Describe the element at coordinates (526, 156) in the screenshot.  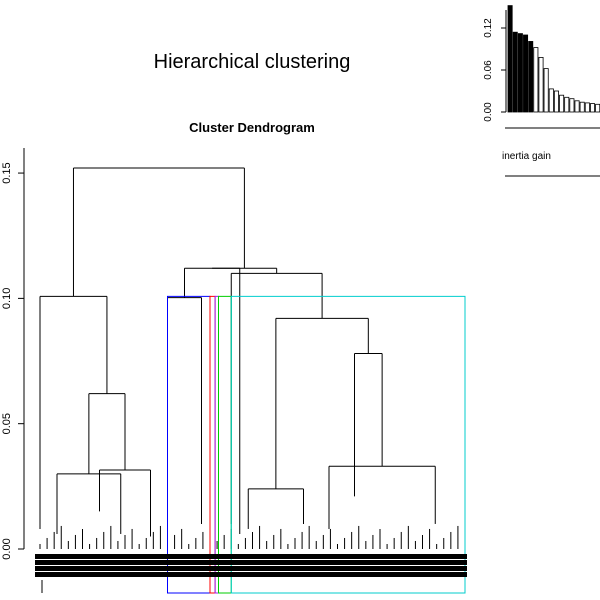
I see `inset-x-label: inertia gain` at that location.